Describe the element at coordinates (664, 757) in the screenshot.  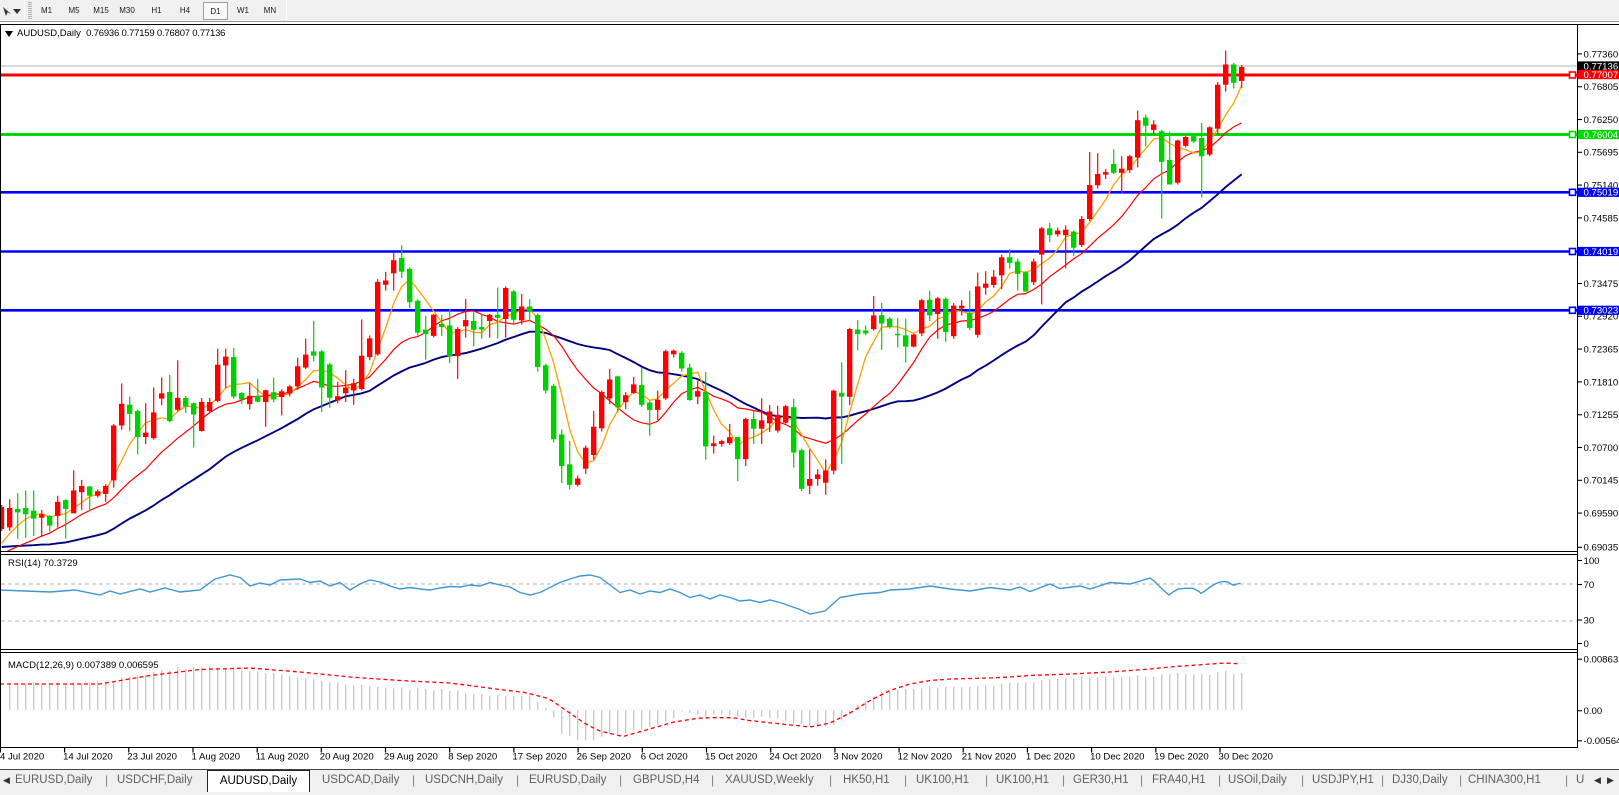
I see `svg-text: 6 Oct 2020` at that location.